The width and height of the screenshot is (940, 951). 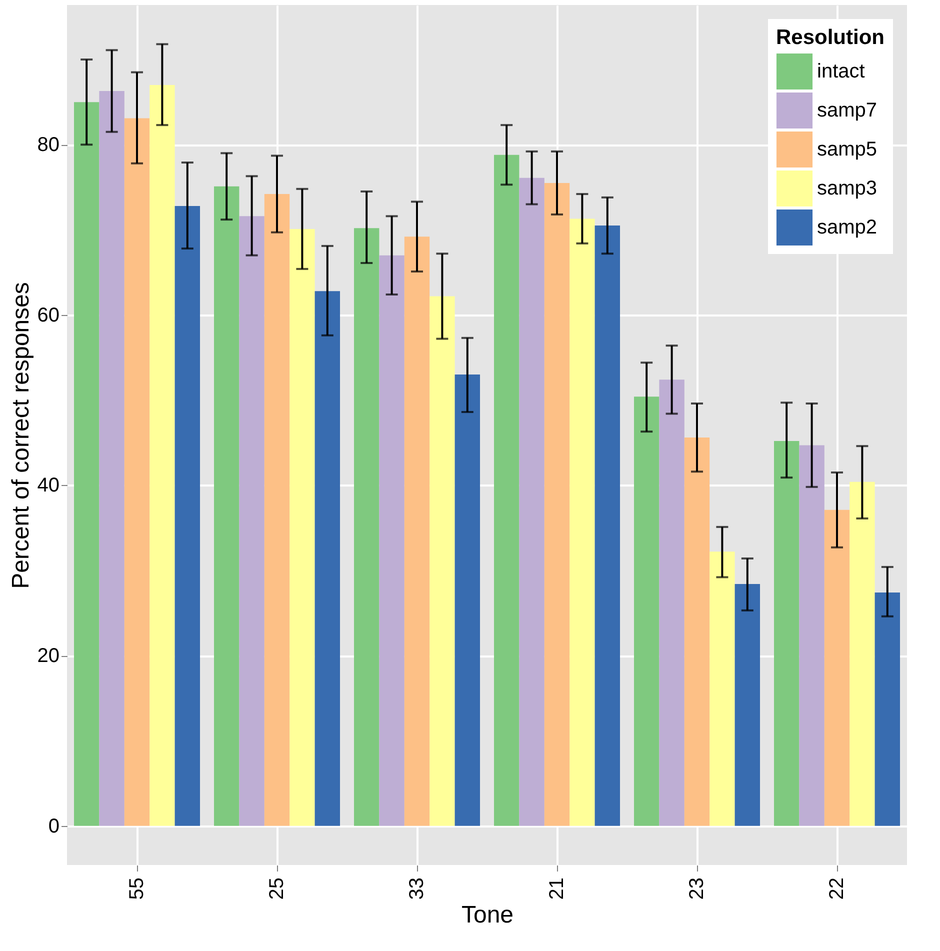 What do you see at coordinates (20, 435) in the screenshot?
I see `y-axis-title: Percent of correct responses` at bounding box center [20, 435].